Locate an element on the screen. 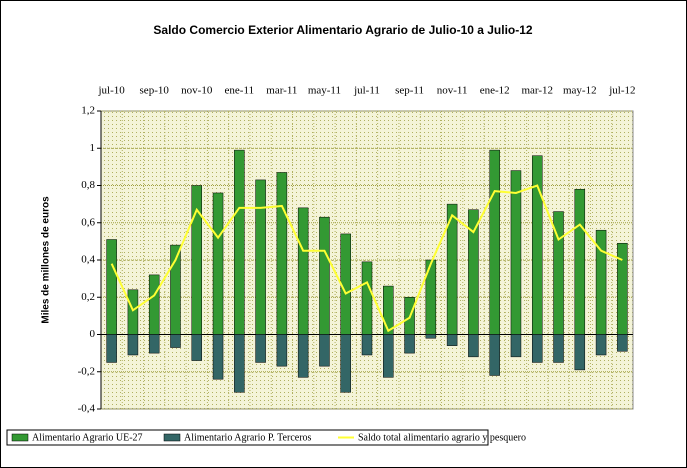 The width and height of the screenshot is (687, 468). x-tick-label: ene-11 is located at coordinates (240, 91).